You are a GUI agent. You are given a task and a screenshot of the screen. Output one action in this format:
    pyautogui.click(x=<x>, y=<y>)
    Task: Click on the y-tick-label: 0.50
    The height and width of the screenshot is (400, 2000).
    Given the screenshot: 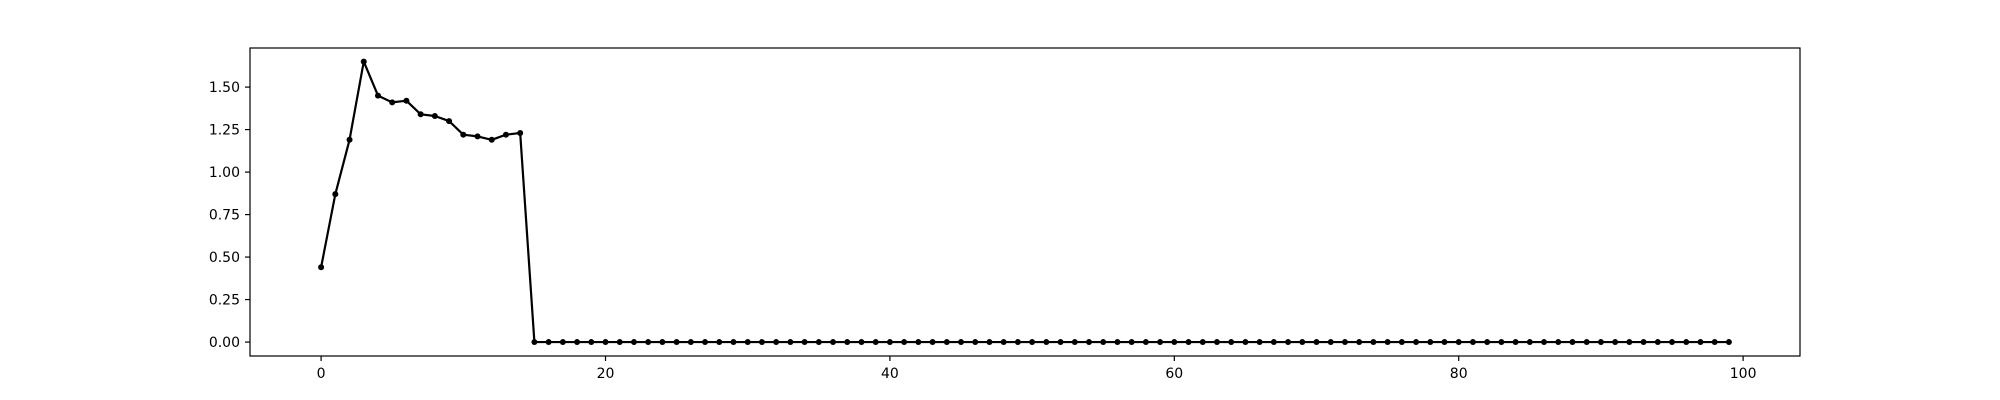 What is the action you would take?
    pyautogui.click(x=224, y=258)
    